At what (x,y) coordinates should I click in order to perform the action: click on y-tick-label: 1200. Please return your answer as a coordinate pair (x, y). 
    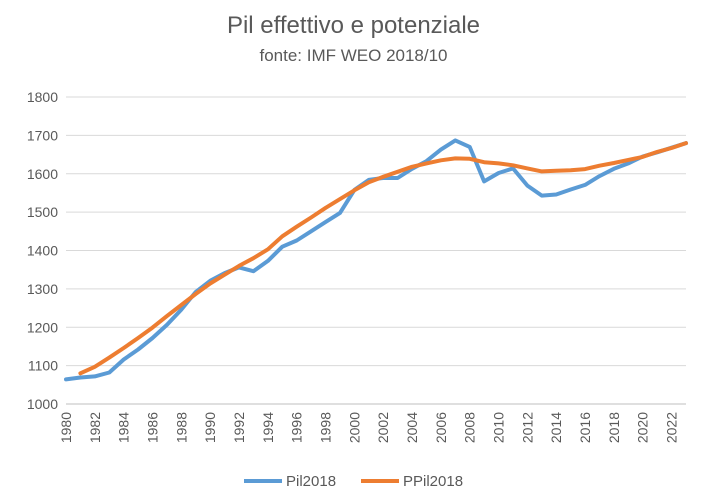
    Looking at the image, I should click on (42, 327).